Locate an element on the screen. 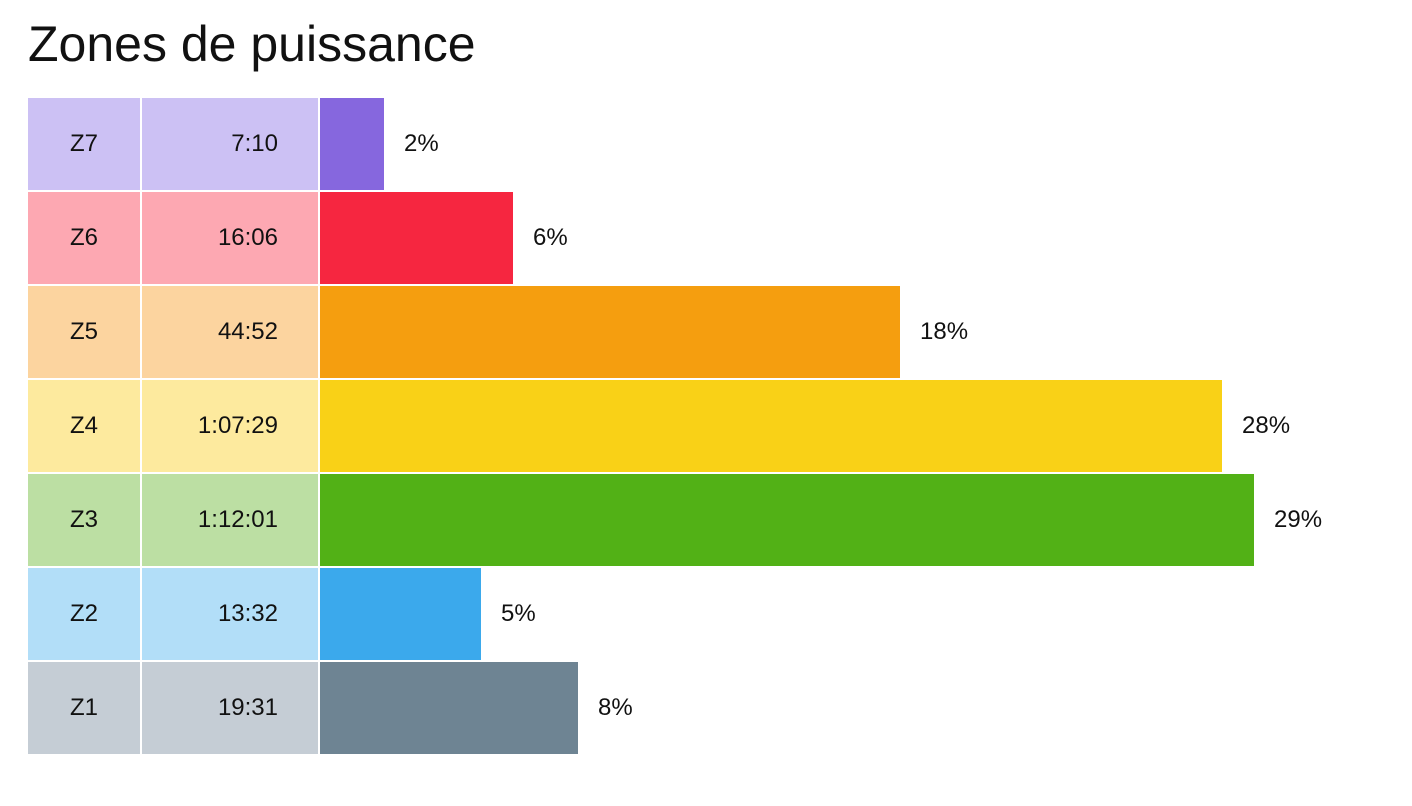  zone-row-z1: Z1 19:31 8% is located at coordinates (708, 708).